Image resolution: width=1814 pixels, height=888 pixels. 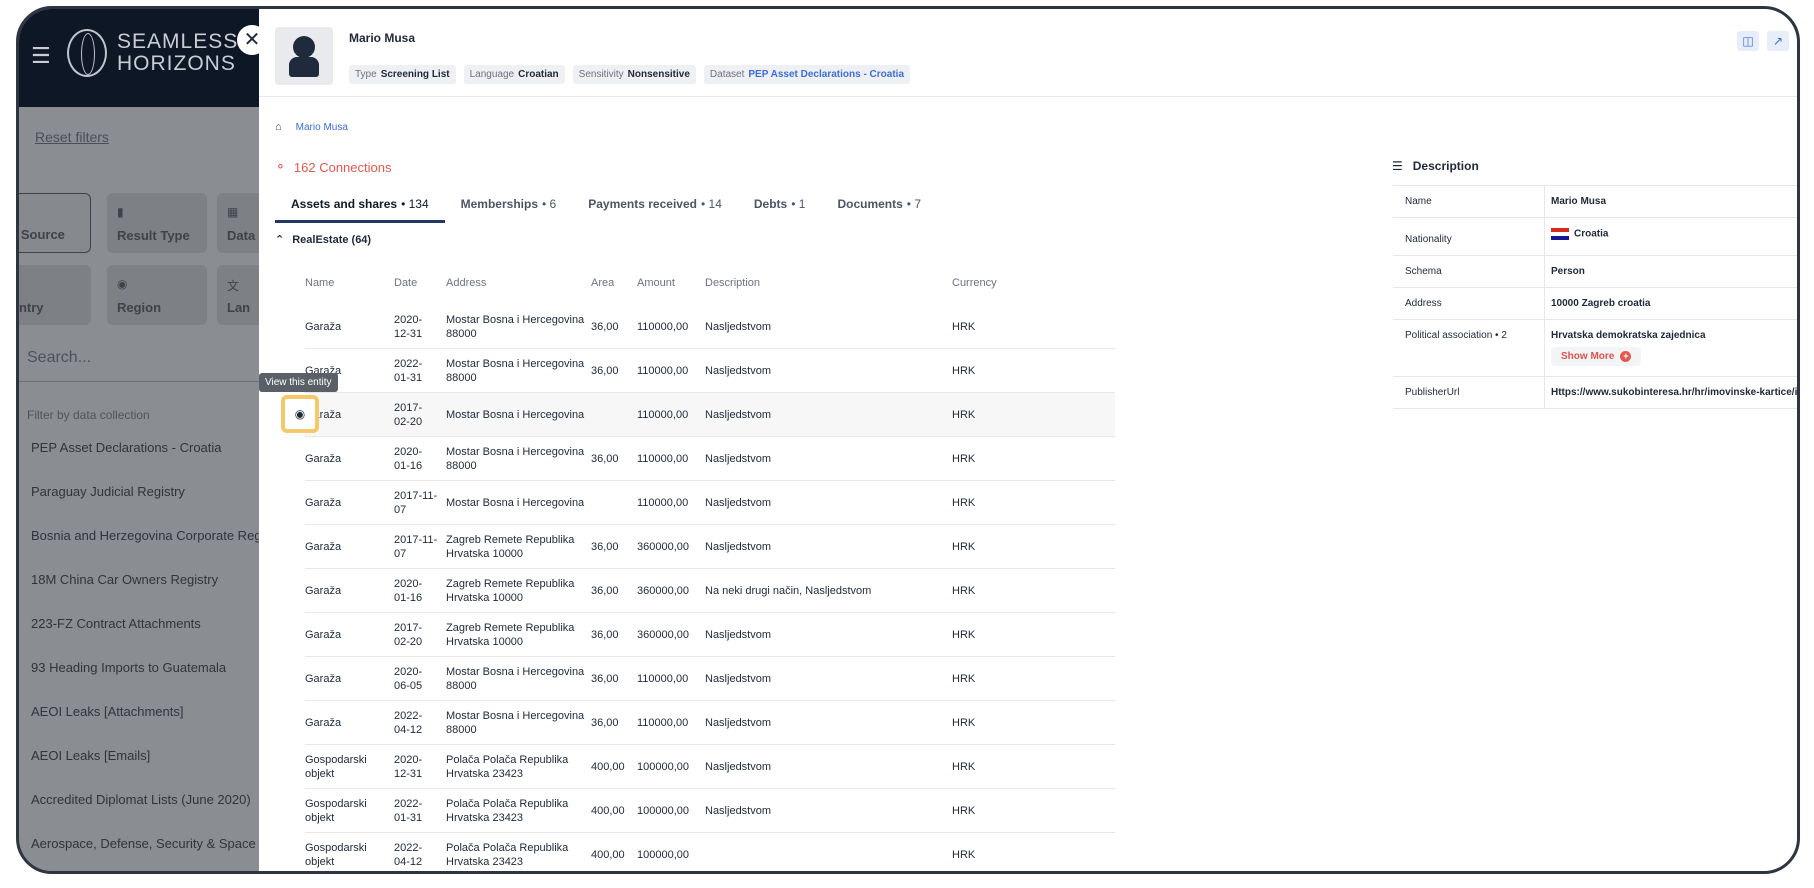 I want to click on tile-region: ◉ Region, so click(x=157, y=295).